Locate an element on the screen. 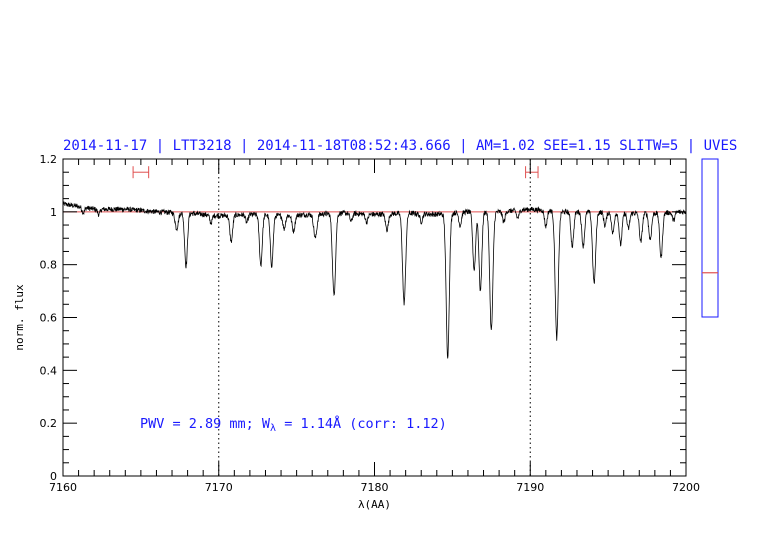  y-tick-label: 0.6 is located at coordinates (49, 318).